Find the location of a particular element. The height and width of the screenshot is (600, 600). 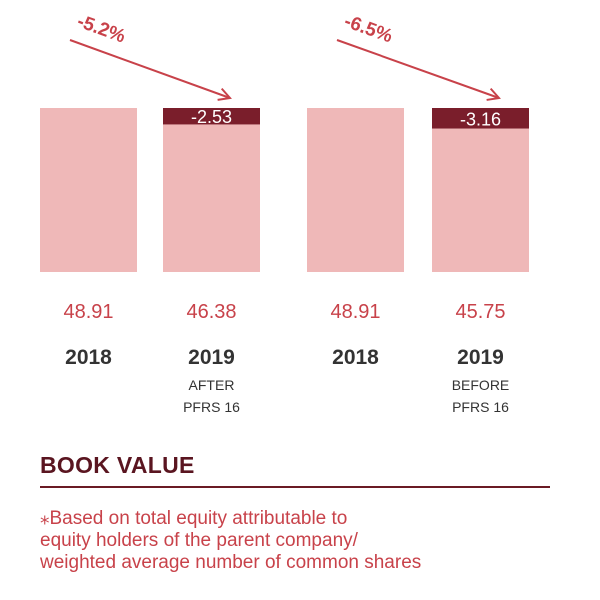

delta-label: -2.53 is located at coordinates (211, 117).